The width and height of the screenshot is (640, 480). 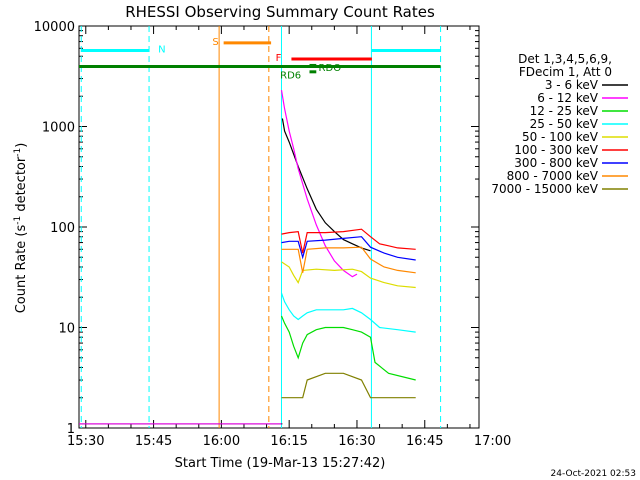 I want to click on x-tick-label: 17:00, so click(x=492, y=441).